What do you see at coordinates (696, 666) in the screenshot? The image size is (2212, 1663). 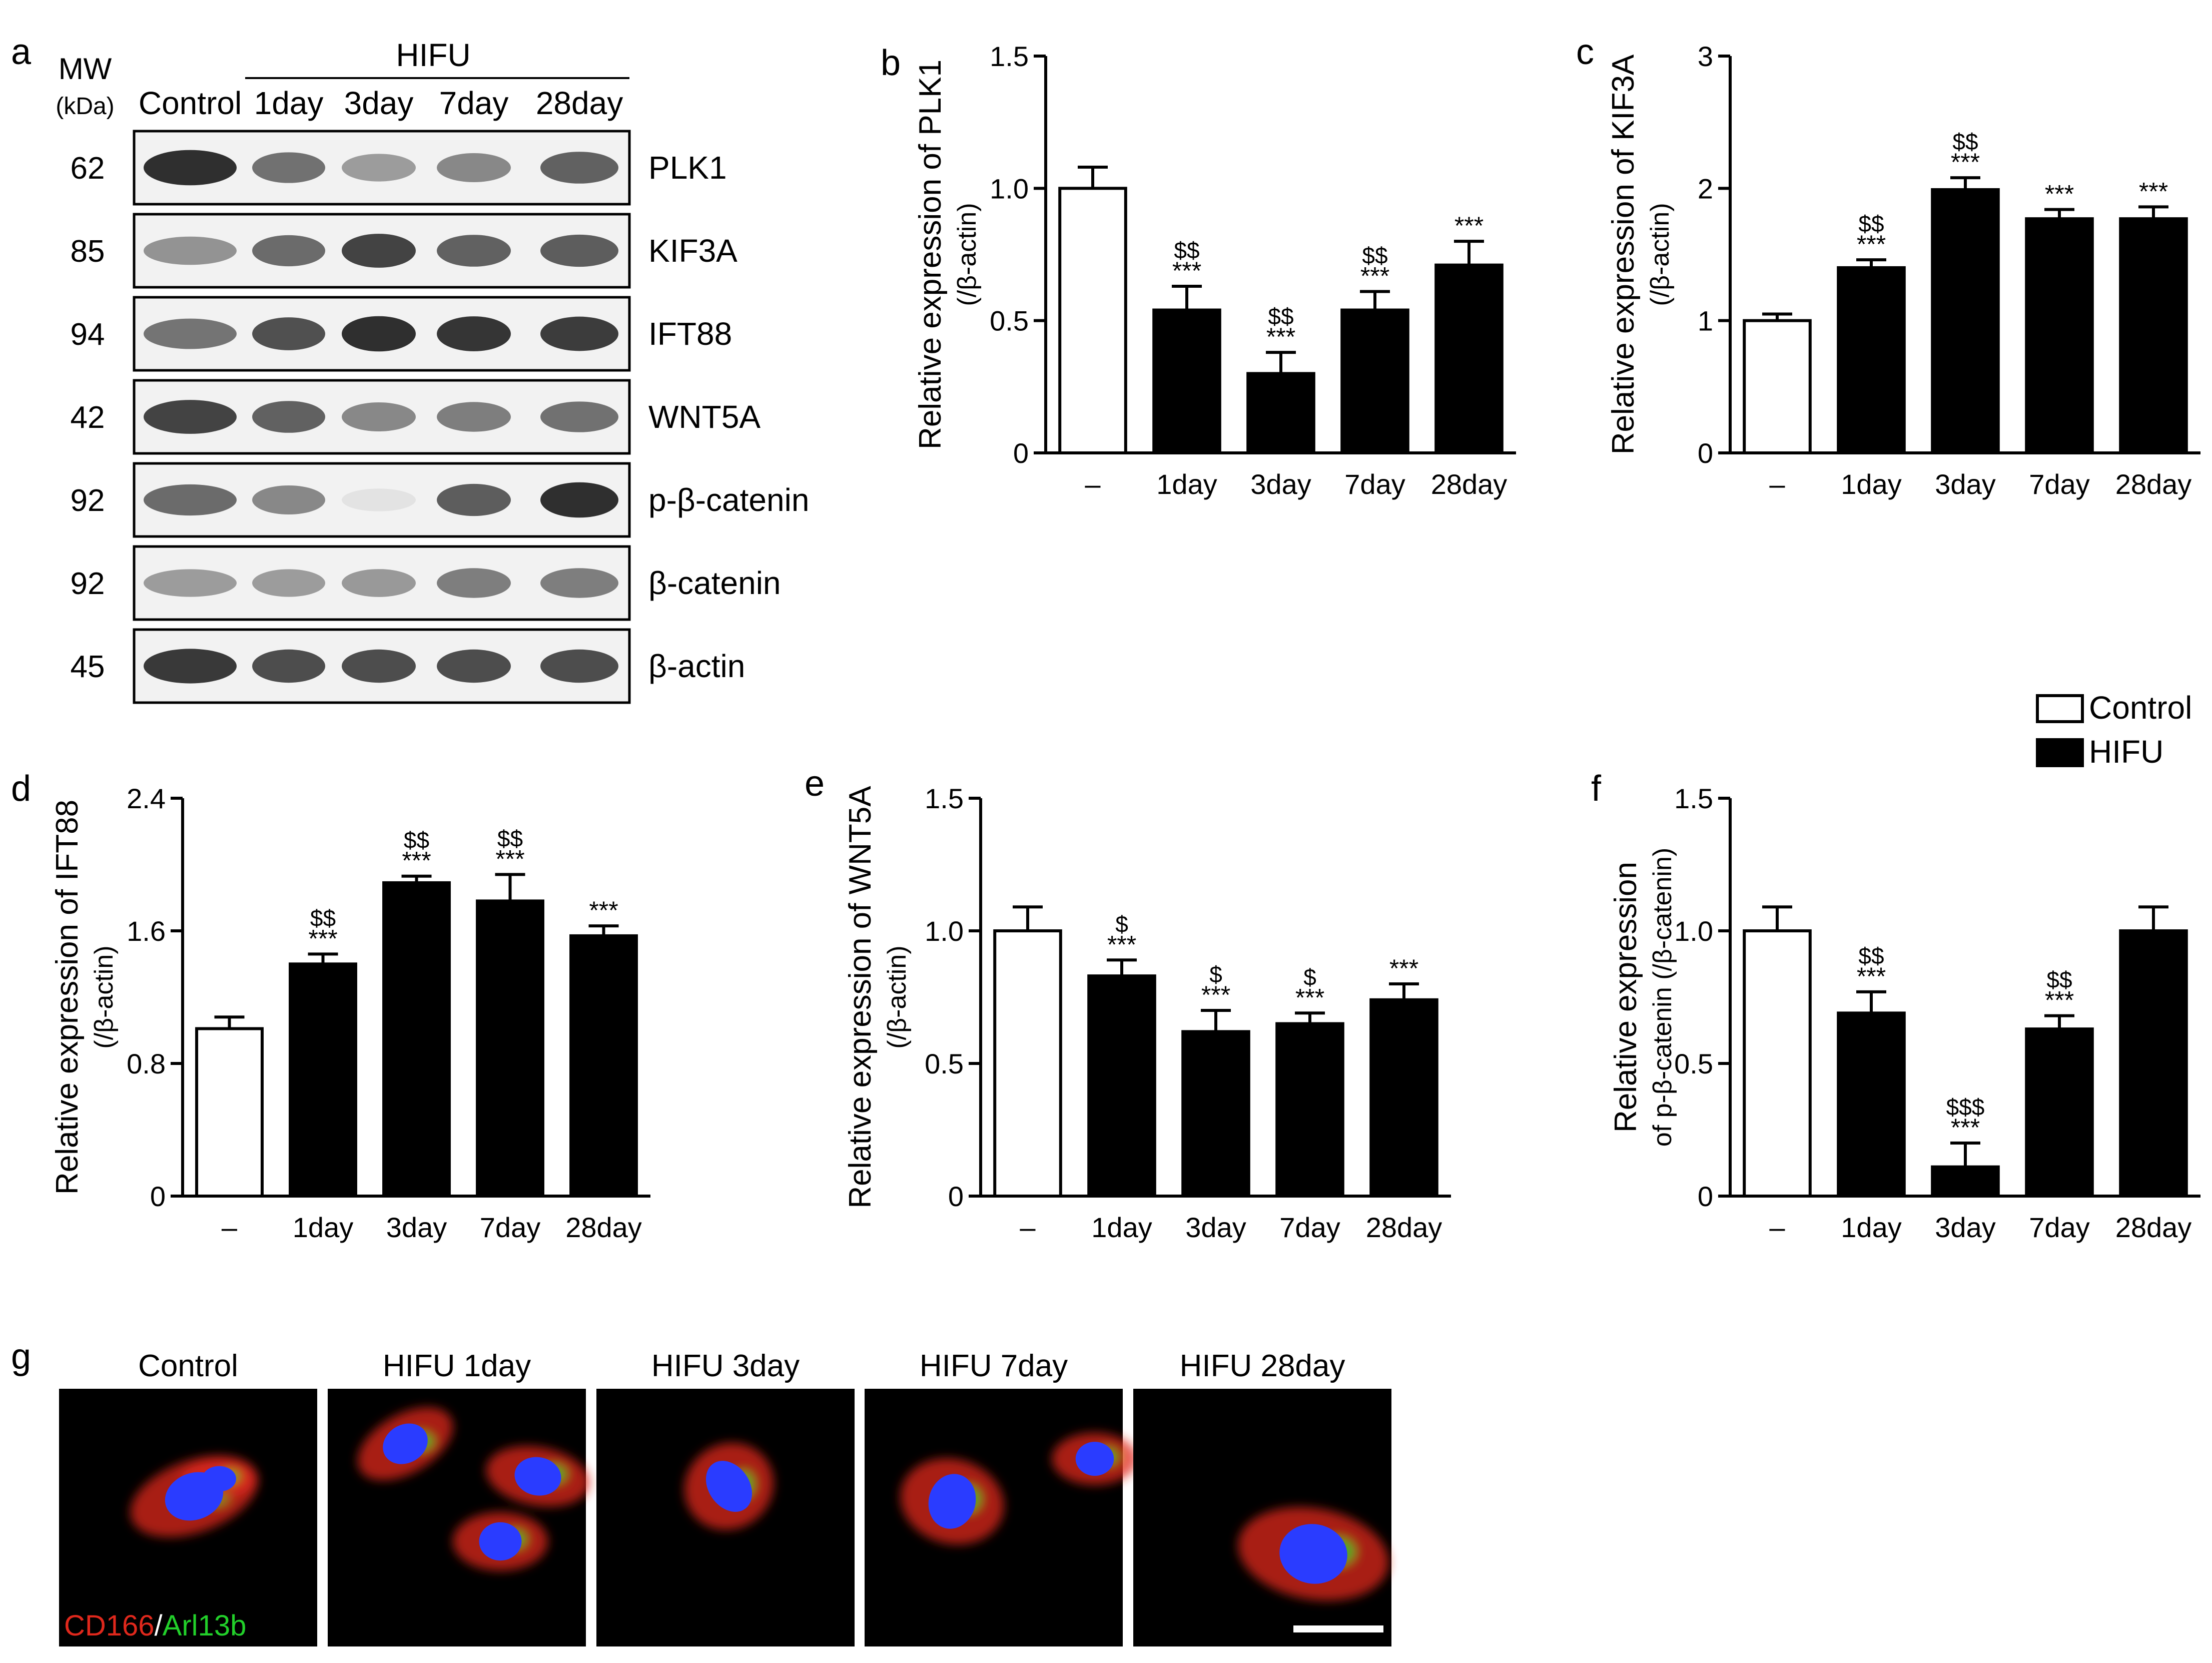 I see `blot-protein-label: β-actin` at bounding box center [696, 666].